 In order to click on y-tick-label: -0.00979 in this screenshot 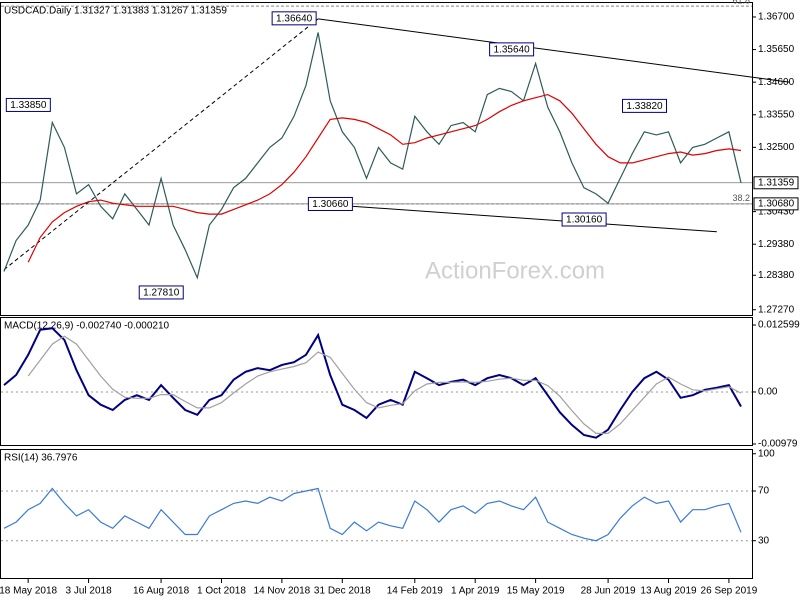, I will do `click(778, 444)`.